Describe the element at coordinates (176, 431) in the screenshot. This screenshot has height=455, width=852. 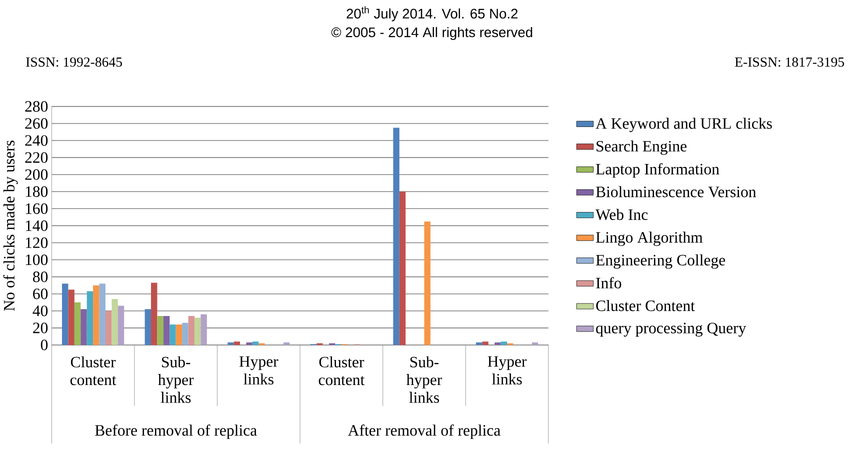
I see `text: Before removal of replica` at that location.